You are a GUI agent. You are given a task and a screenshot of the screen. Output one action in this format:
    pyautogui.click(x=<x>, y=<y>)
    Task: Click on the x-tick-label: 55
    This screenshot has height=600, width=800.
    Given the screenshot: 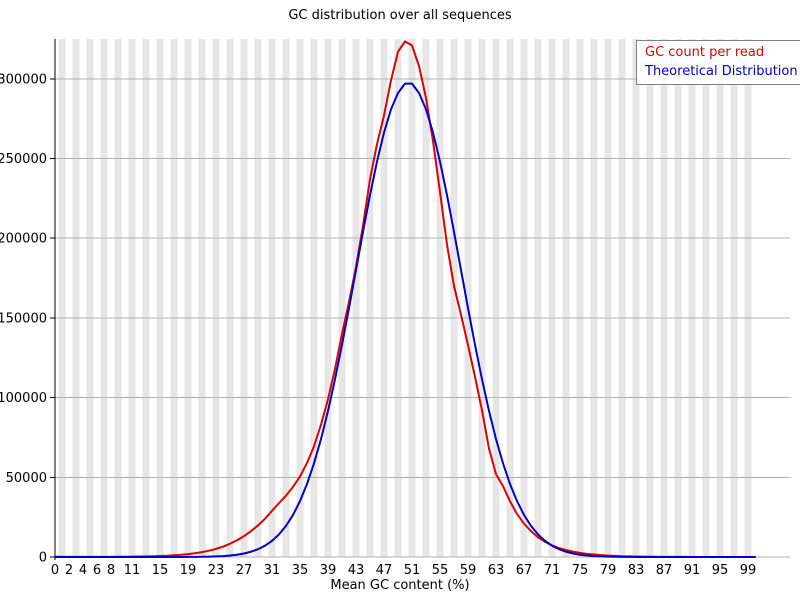 What is the action you would take?
    pyautogui.click(x=440, y=570)
    